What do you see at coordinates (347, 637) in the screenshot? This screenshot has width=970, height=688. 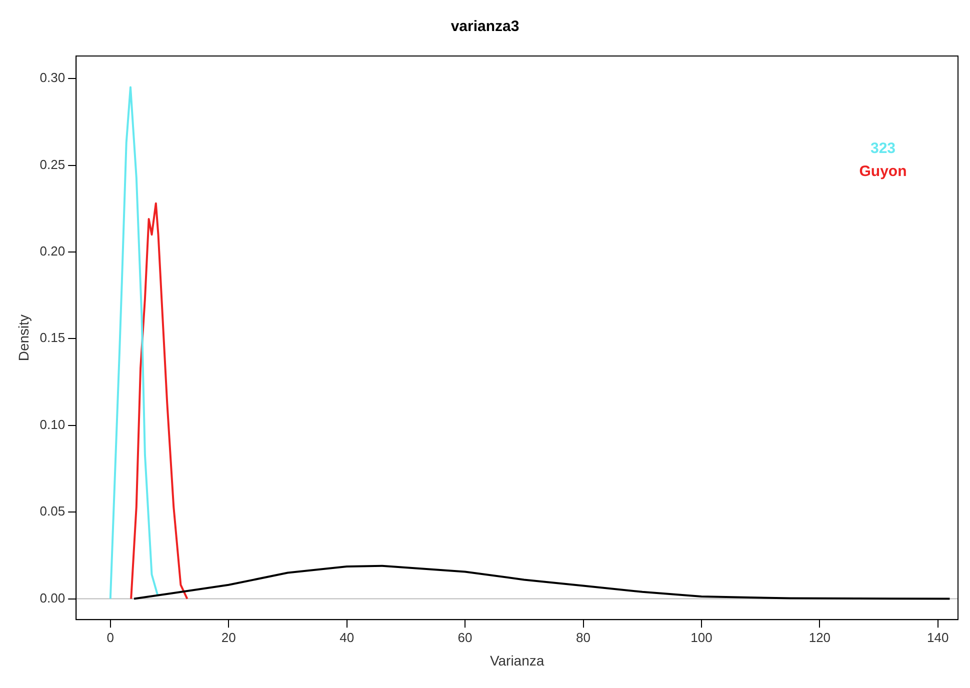 I see `x-tick-label: 40` at bounding box center [347, 637].